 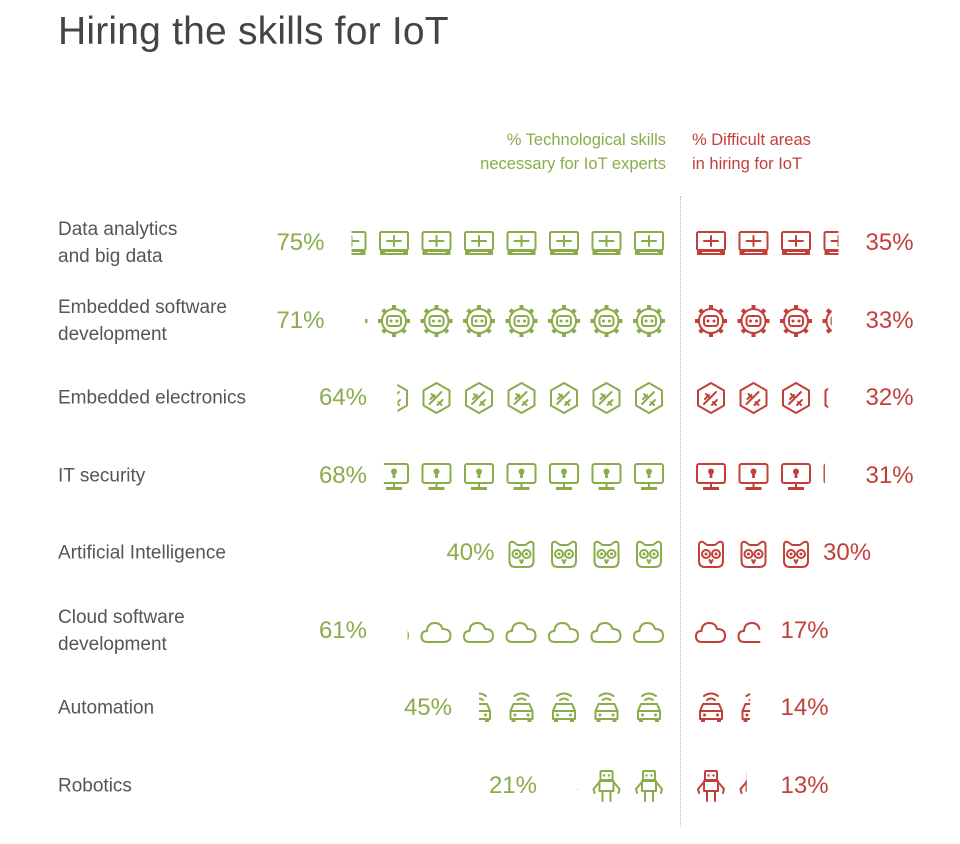 I want to click on difficulty-percent-label: 30%, so click(x=847, y=552).